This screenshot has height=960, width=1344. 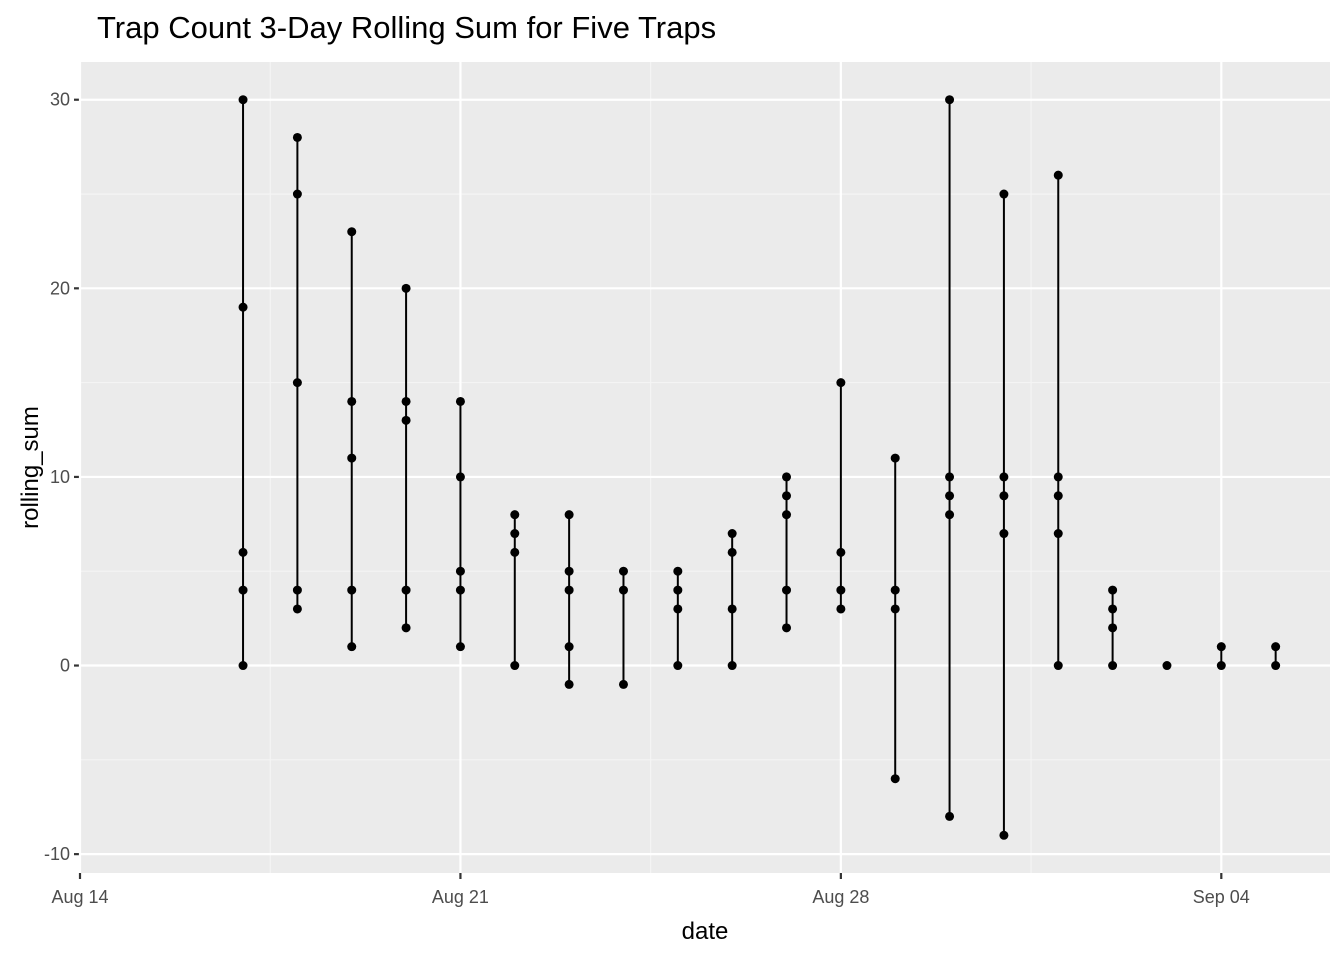 I want to click on y-tick-label: 0, so click(x=65, y=666).